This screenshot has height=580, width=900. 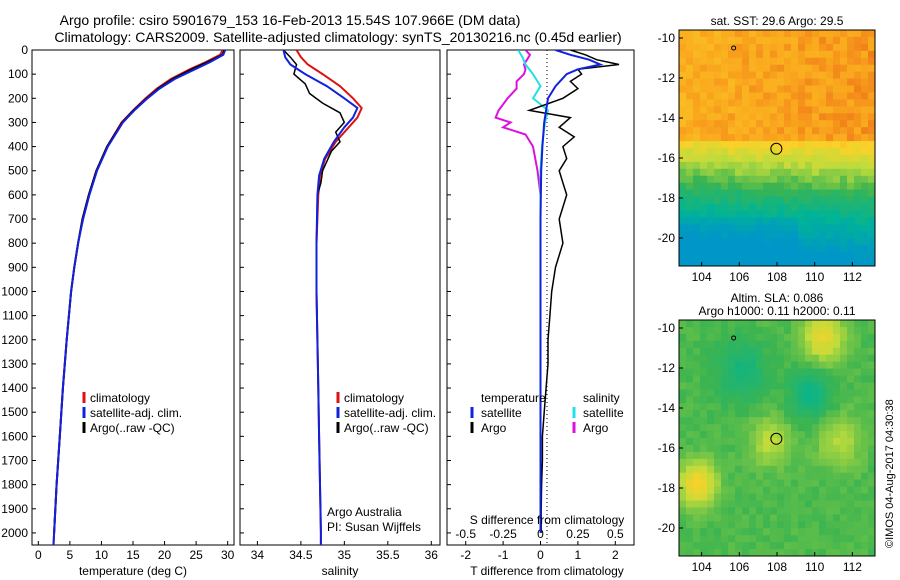 I want to click on latitude-tick-label: -10, so click(x=667, y=38).